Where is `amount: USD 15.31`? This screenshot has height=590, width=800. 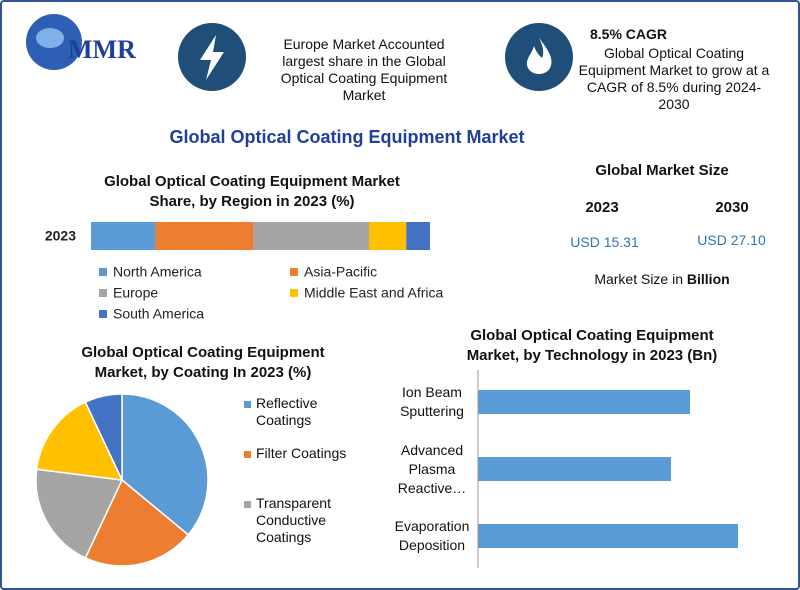 amount: USD 15.31 is located at coordinates (604, 242).